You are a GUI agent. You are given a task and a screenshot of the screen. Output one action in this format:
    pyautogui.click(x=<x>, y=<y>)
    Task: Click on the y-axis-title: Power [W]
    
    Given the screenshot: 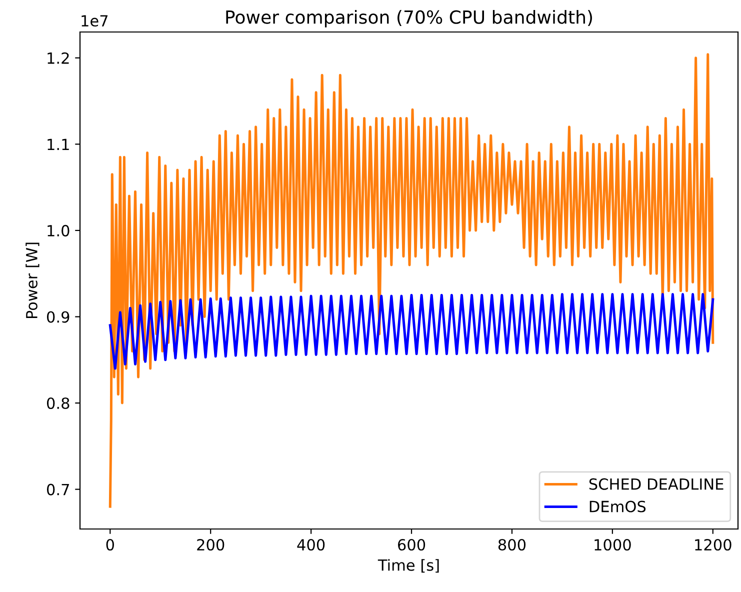 What is the action you would take?
    pyautogui.click(x=33, y=280)
    